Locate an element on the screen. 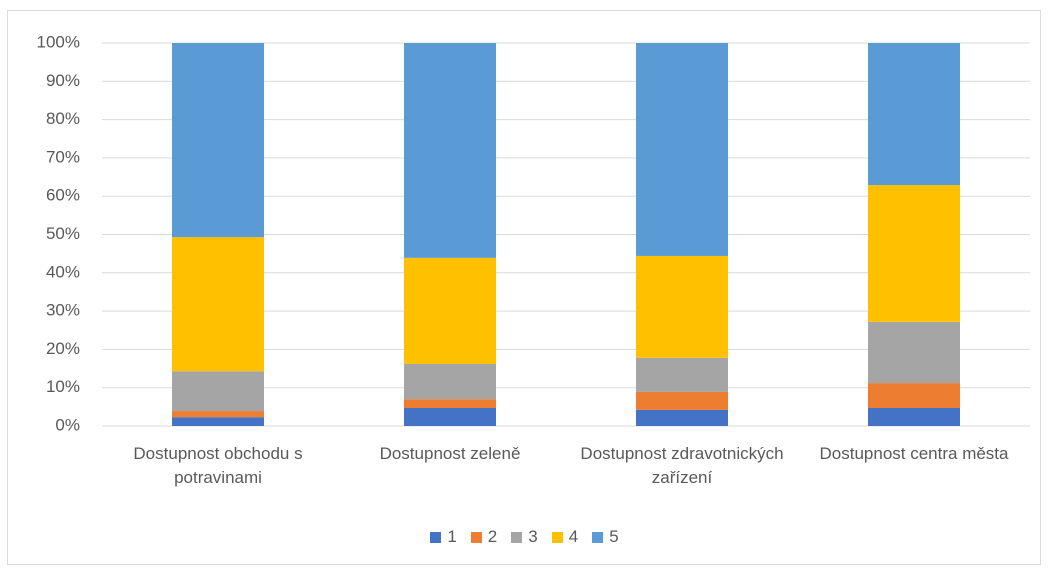 Image resolution: width=1049 pixels, height=572 pixels. legend-label: 1 is located at coordinates (452, 536).